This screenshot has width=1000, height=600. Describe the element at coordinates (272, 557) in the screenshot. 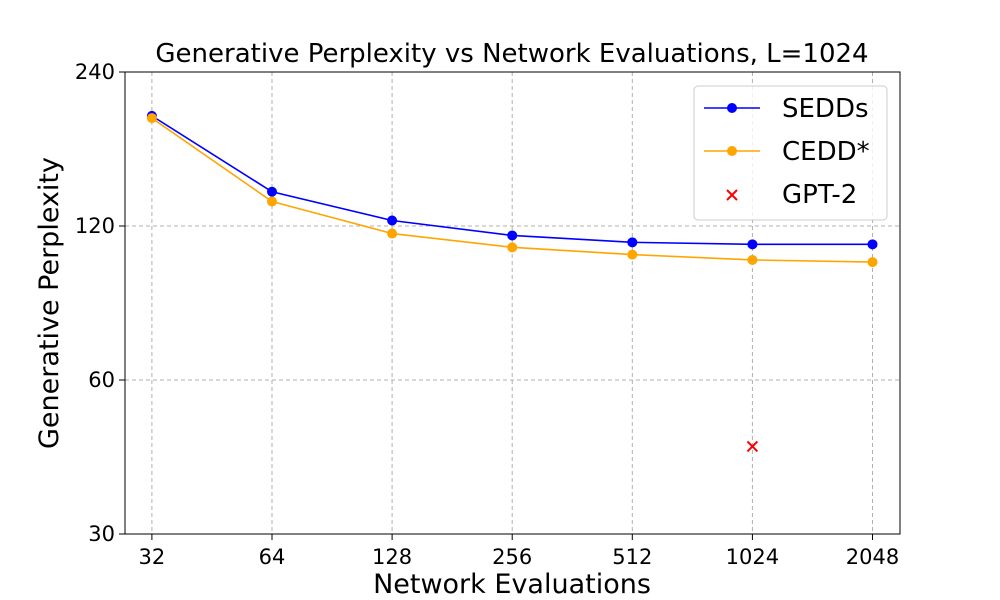

I see `x-tick-label: 64` at that location.